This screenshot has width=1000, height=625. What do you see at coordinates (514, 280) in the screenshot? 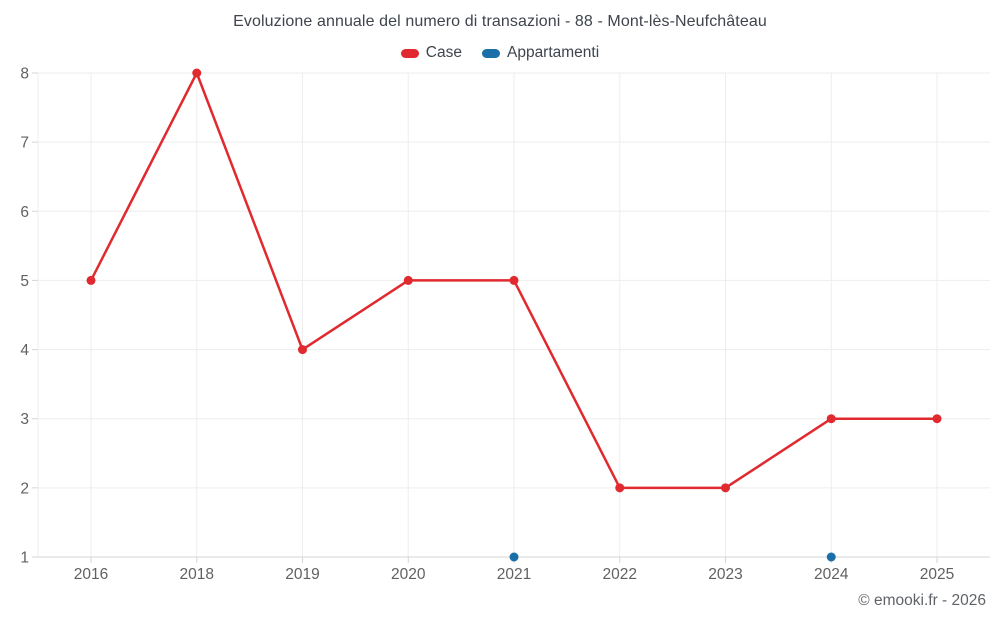
I see `case-point-2021` at bounding box center [514, 280].